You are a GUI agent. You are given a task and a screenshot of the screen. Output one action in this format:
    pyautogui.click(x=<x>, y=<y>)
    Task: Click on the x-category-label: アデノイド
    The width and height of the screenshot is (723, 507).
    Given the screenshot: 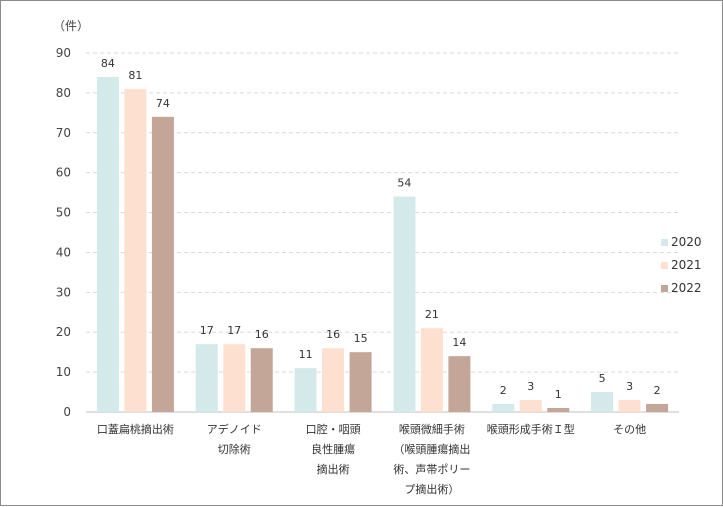 What is the action you would take?
    pyautogui.click(x=234, y=429)
    